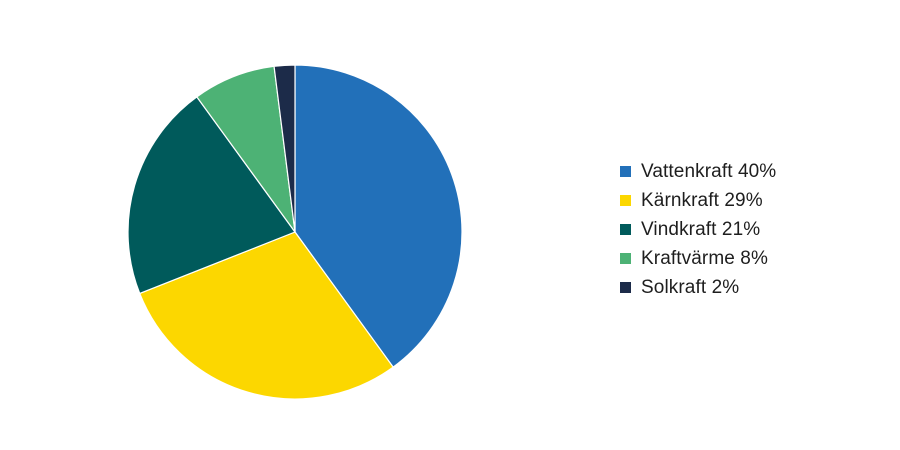 Image resolution: width=900 pixels, height=450 pixels. What do you see at coordinates (625, 200) in the screenshot?
I see `legend-swatch-karnkraft` at bounding box center [625, 200].